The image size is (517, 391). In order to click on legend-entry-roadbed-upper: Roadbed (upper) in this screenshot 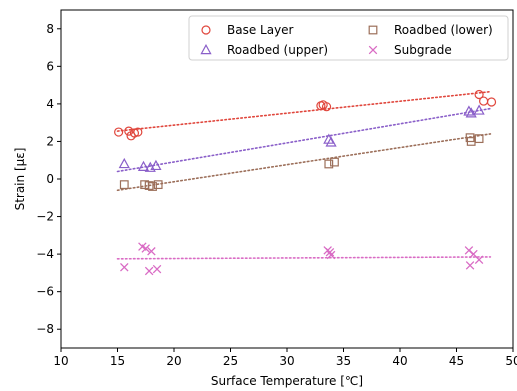, I will do `click(264, 50)`.